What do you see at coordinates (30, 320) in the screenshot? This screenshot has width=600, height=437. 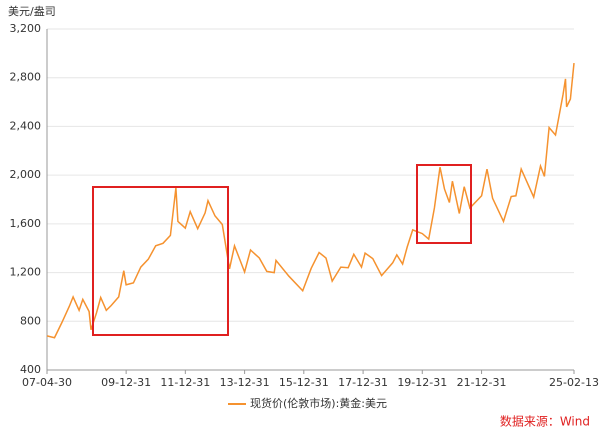 I see `y-tick-label: 800` at bounding box center [30, 320].